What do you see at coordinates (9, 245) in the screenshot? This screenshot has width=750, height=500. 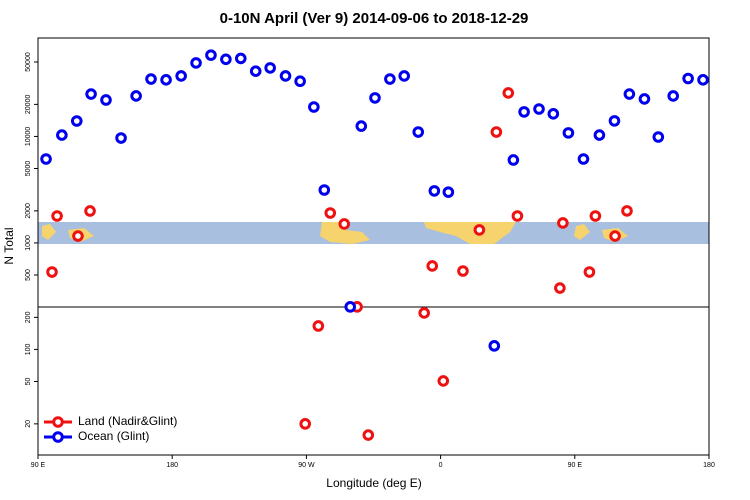 I see `y-axis-label: N Total` at bounding box center [9, 245].